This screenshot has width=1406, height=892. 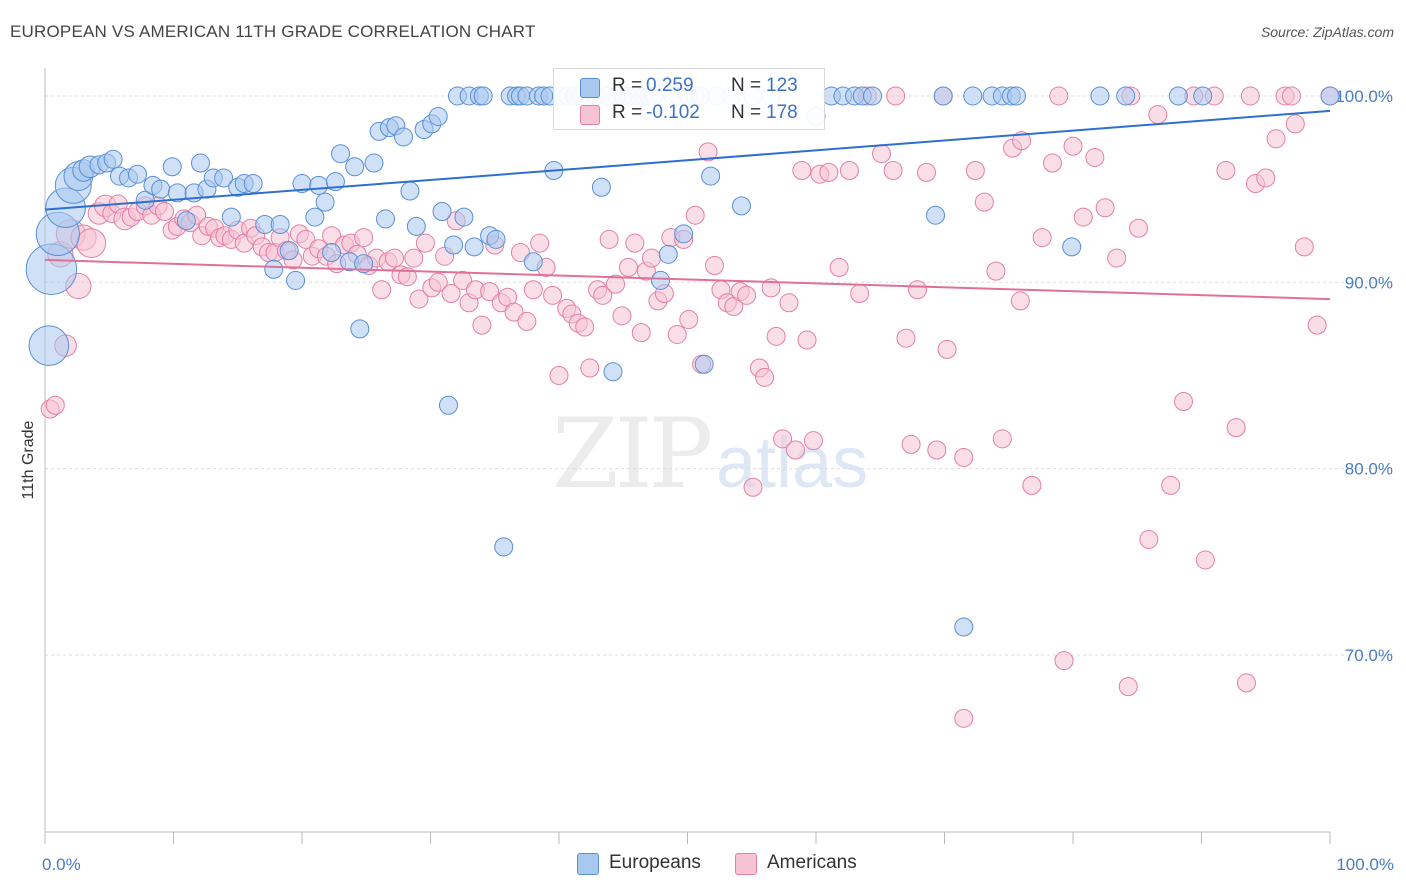 I want to click on stats-row-americans: R = -0.102 N = 178, so click(x=689, y=115).